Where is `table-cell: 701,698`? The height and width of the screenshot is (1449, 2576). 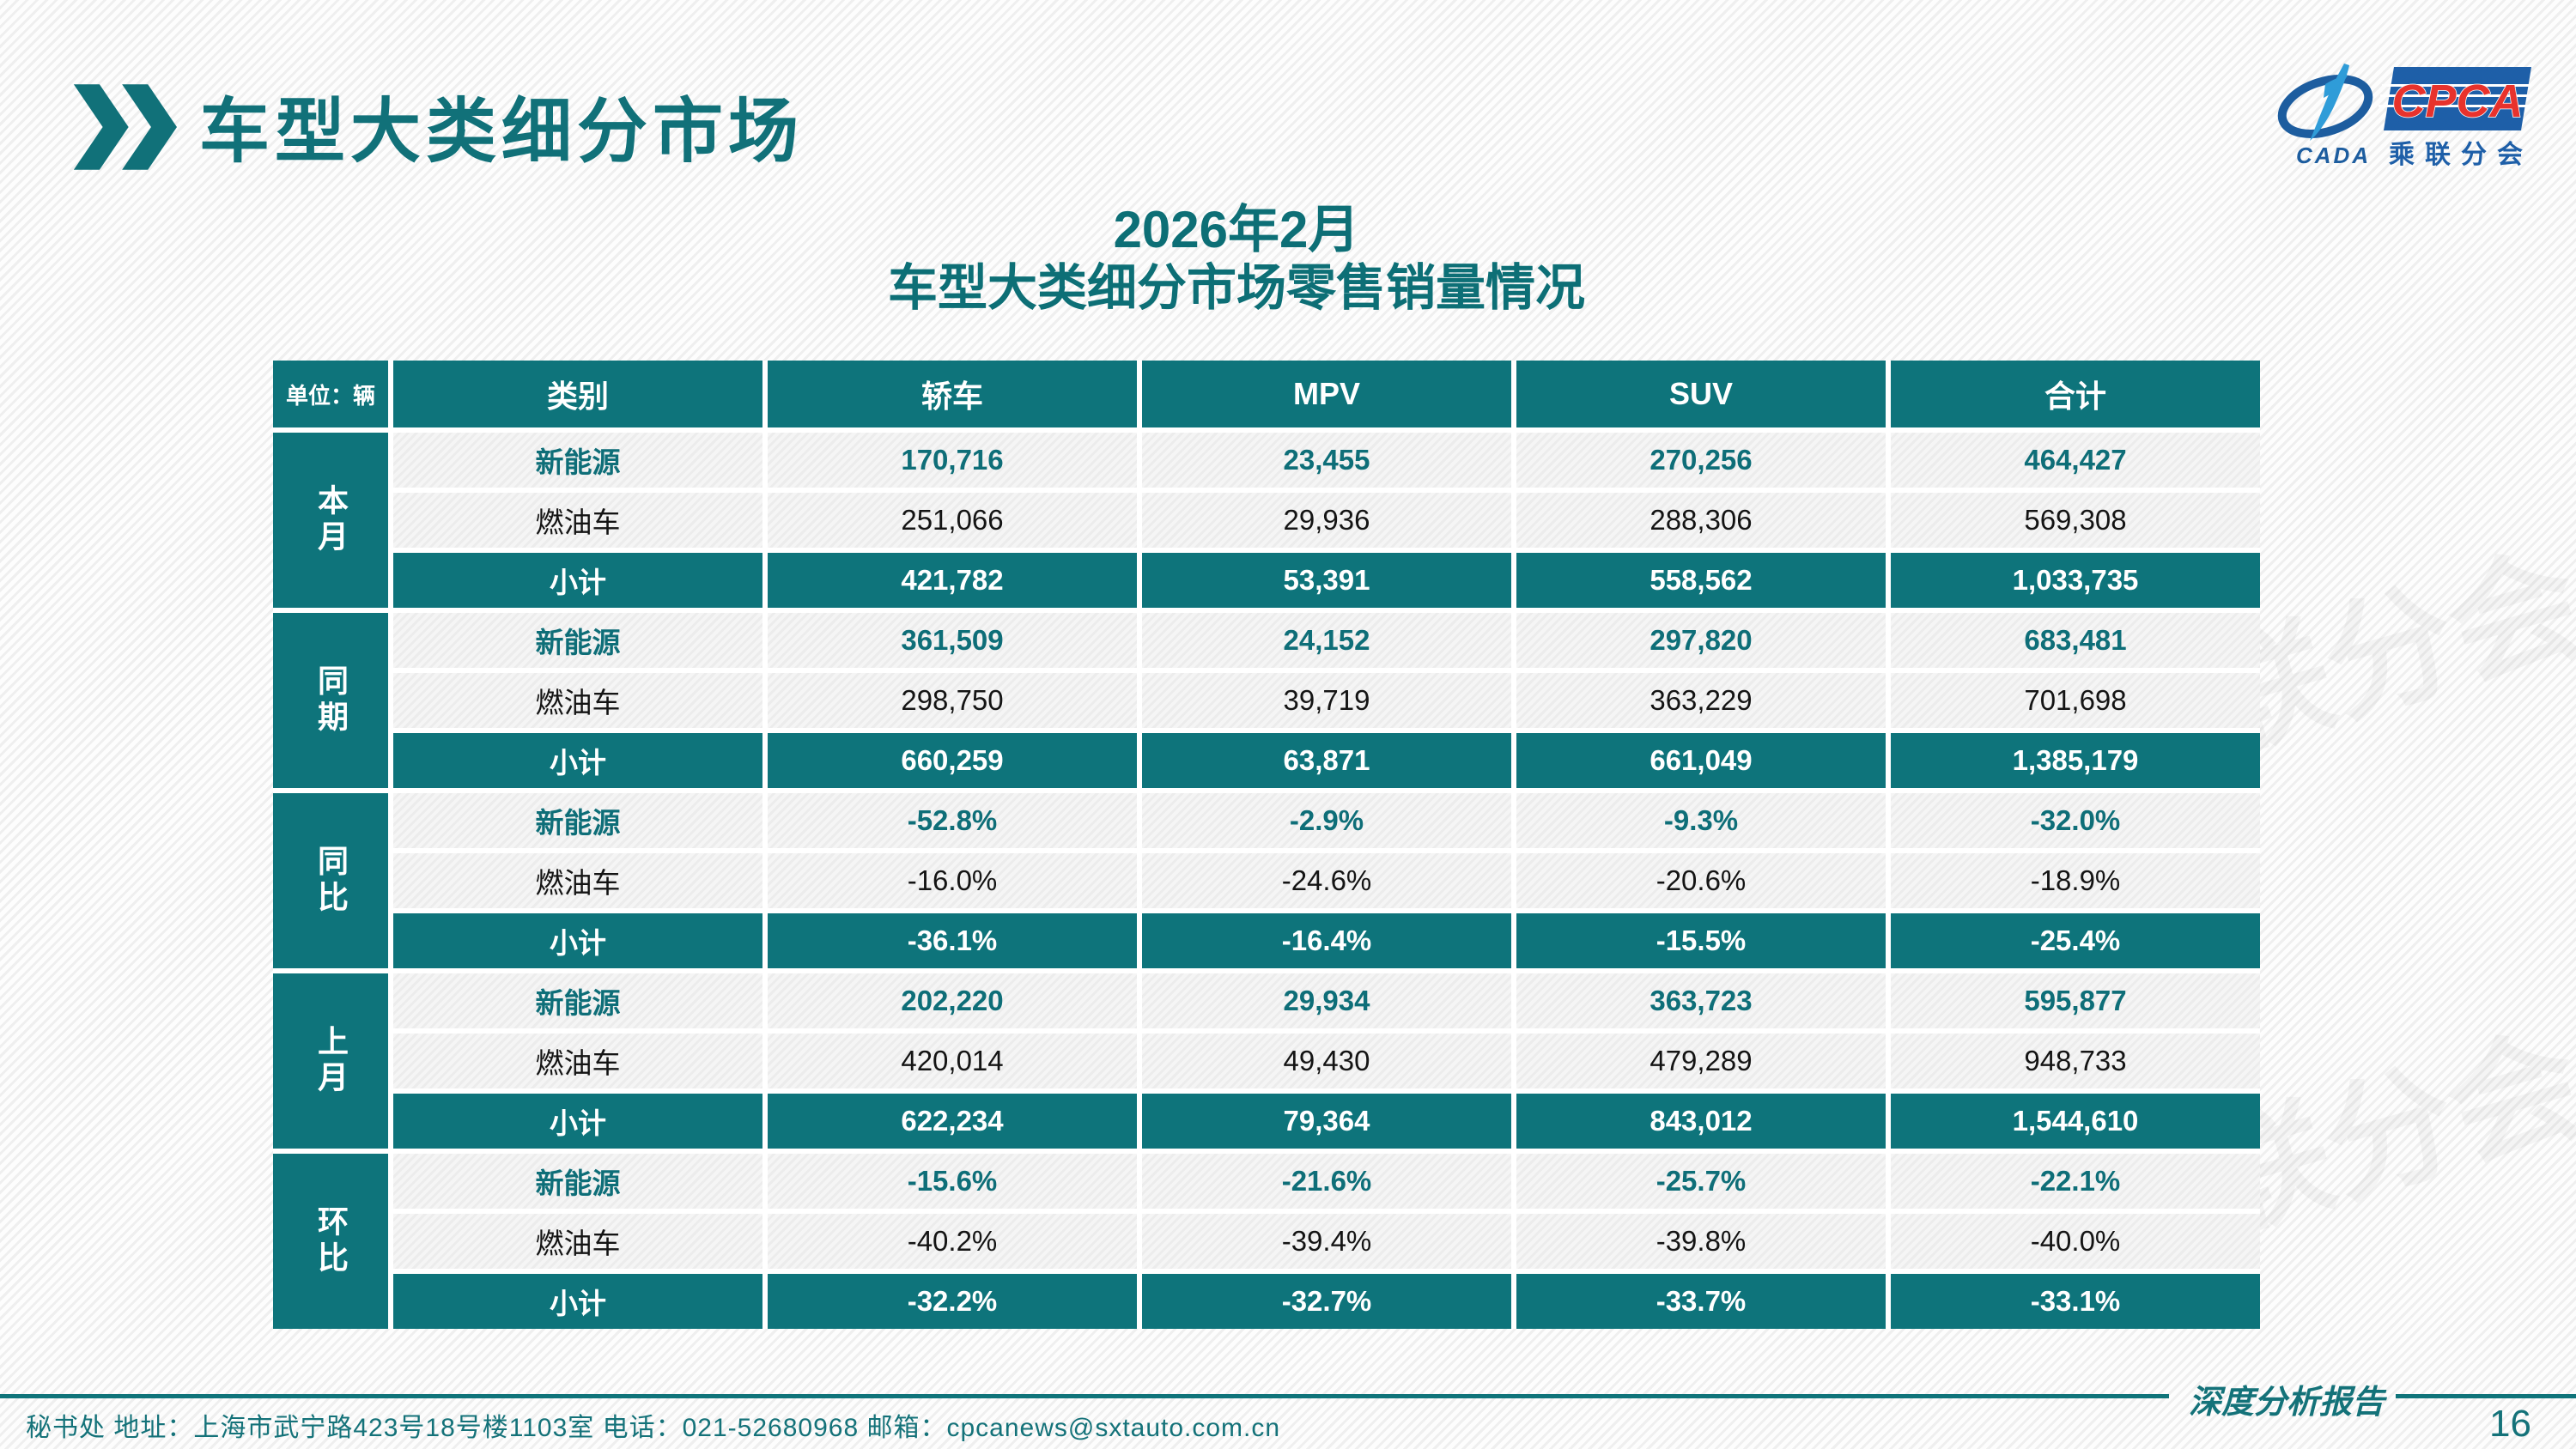 table-cell: 701,698 is located at coordinates (2075, 700).